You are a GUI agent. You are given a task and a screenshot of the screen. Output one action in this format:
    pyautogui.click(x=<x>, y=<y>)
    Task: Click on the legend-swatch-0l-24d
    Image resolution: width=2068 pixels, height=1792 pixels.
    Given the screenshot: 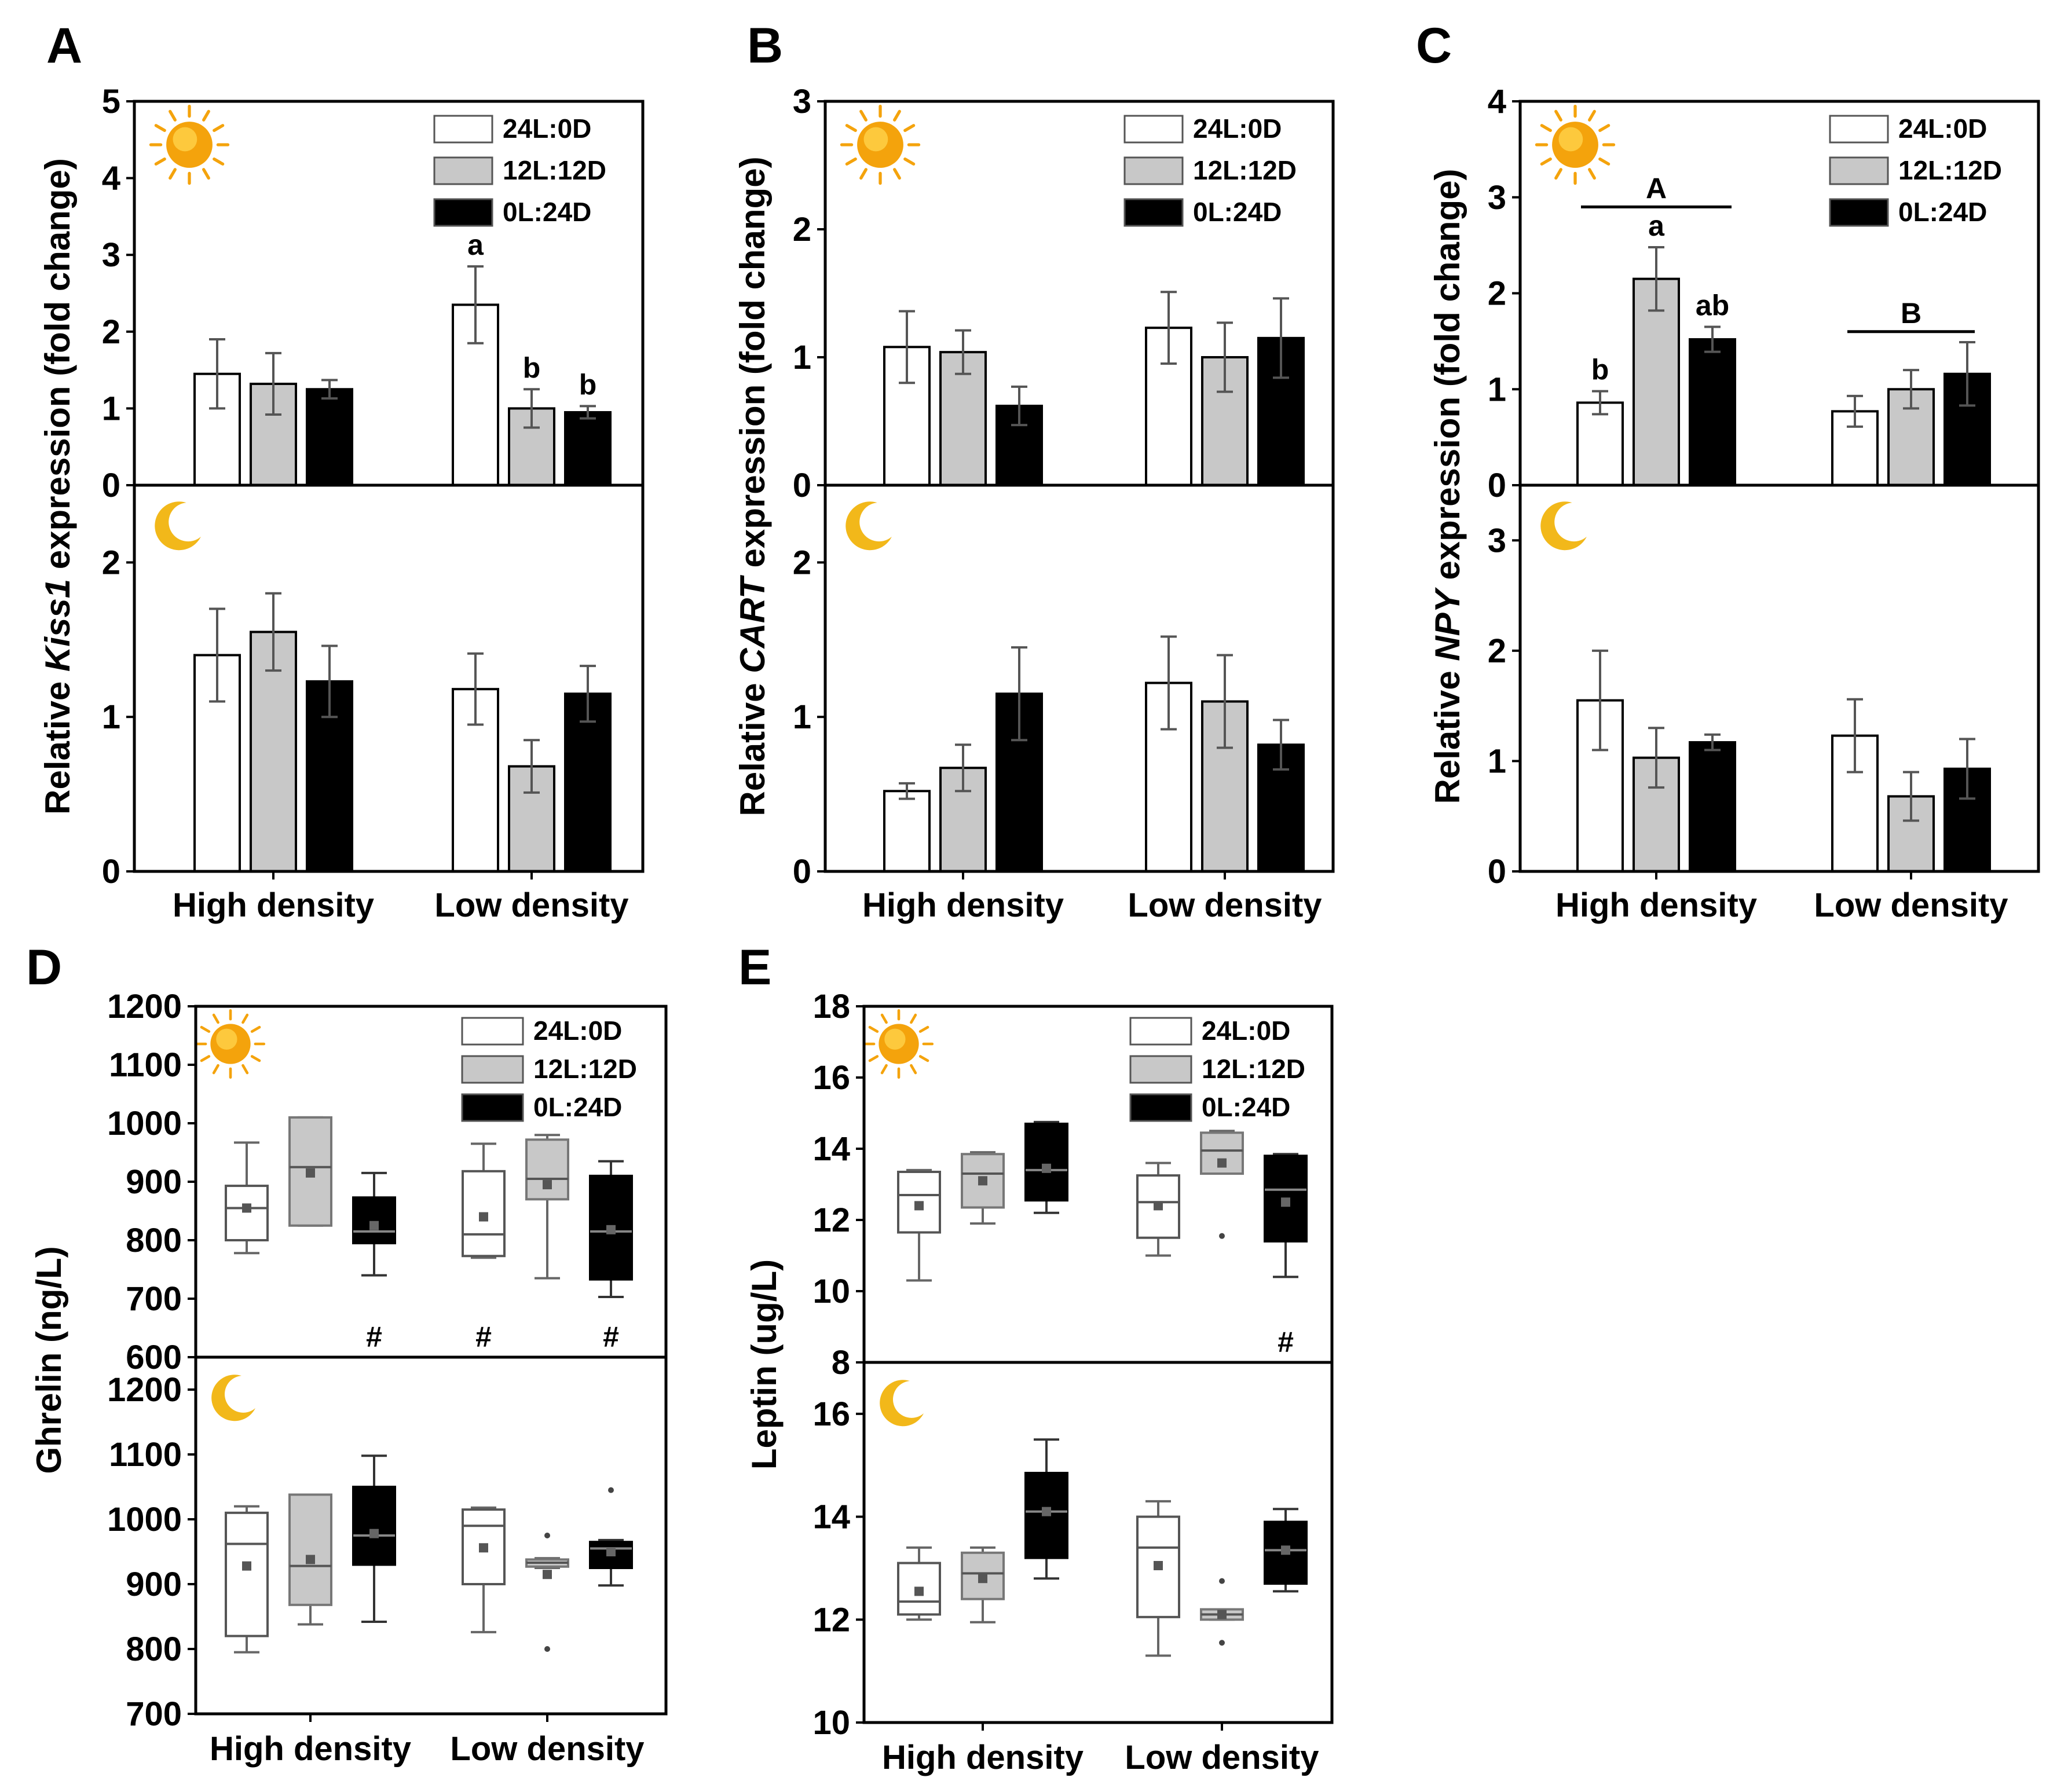 What is the action you would take?
    pyautogui.click(x=463, y=213)
    